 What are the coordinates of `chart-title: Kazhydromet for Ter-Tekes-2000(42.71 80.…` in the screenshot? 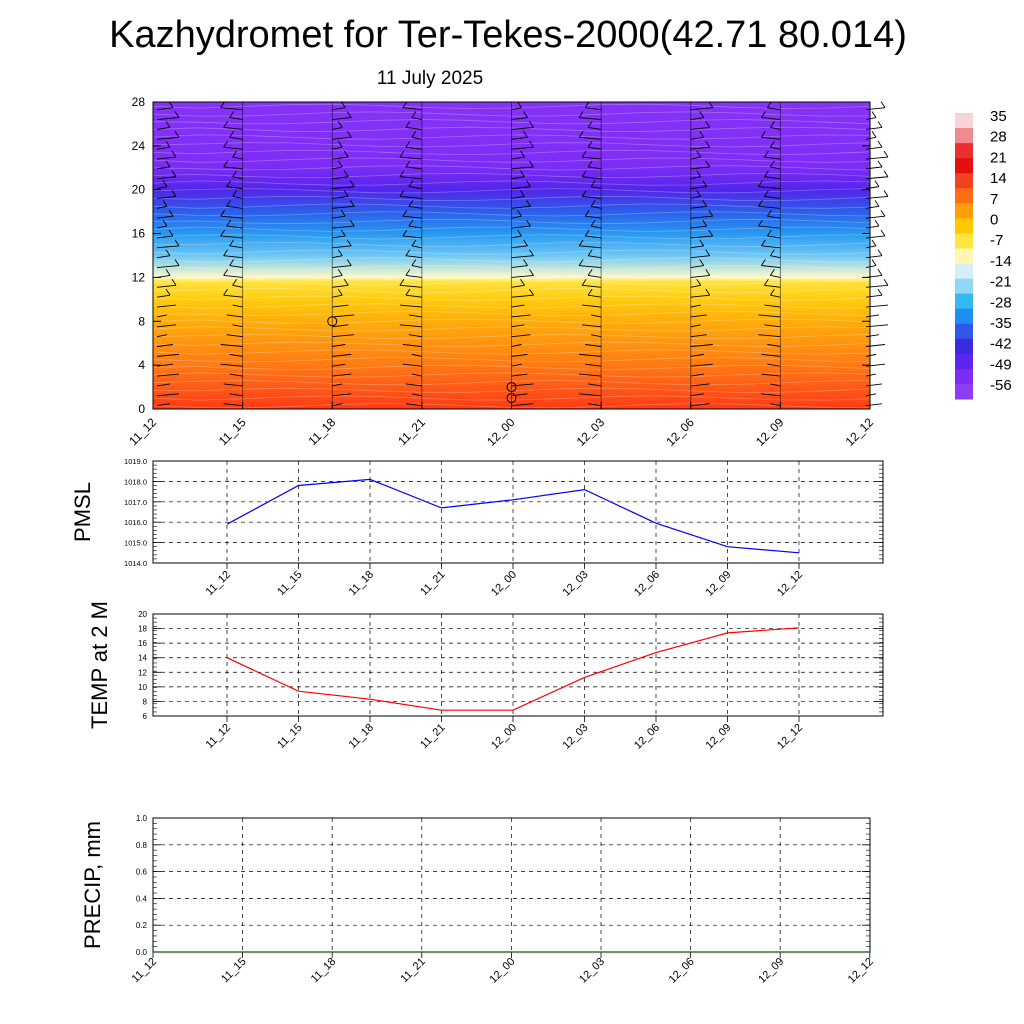 It's located at (508, 35).